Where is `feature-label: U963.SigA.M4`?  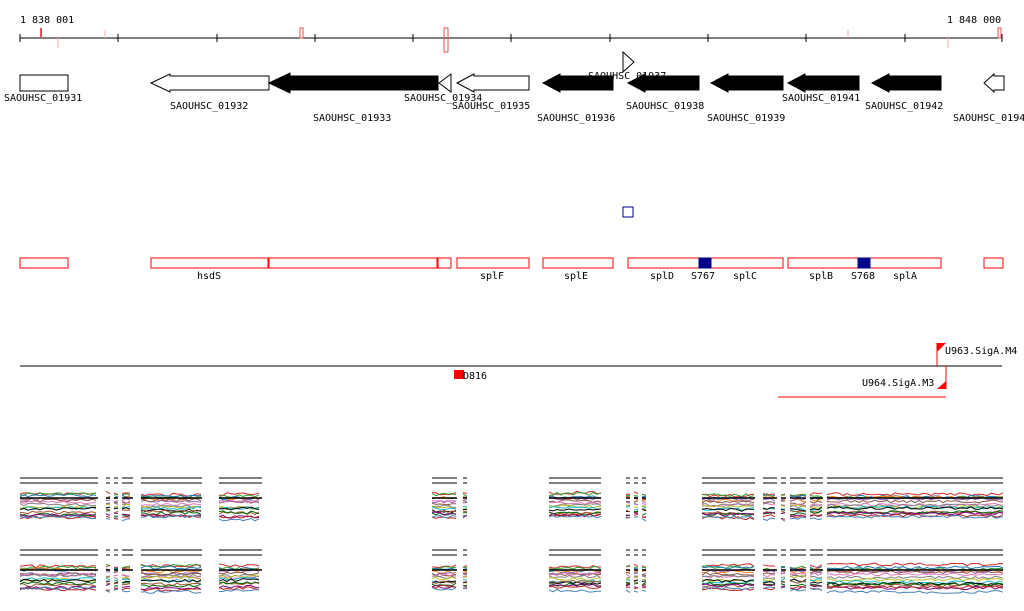 feature-label: U963.SigA.M4 is located at coordinates (981, 351).